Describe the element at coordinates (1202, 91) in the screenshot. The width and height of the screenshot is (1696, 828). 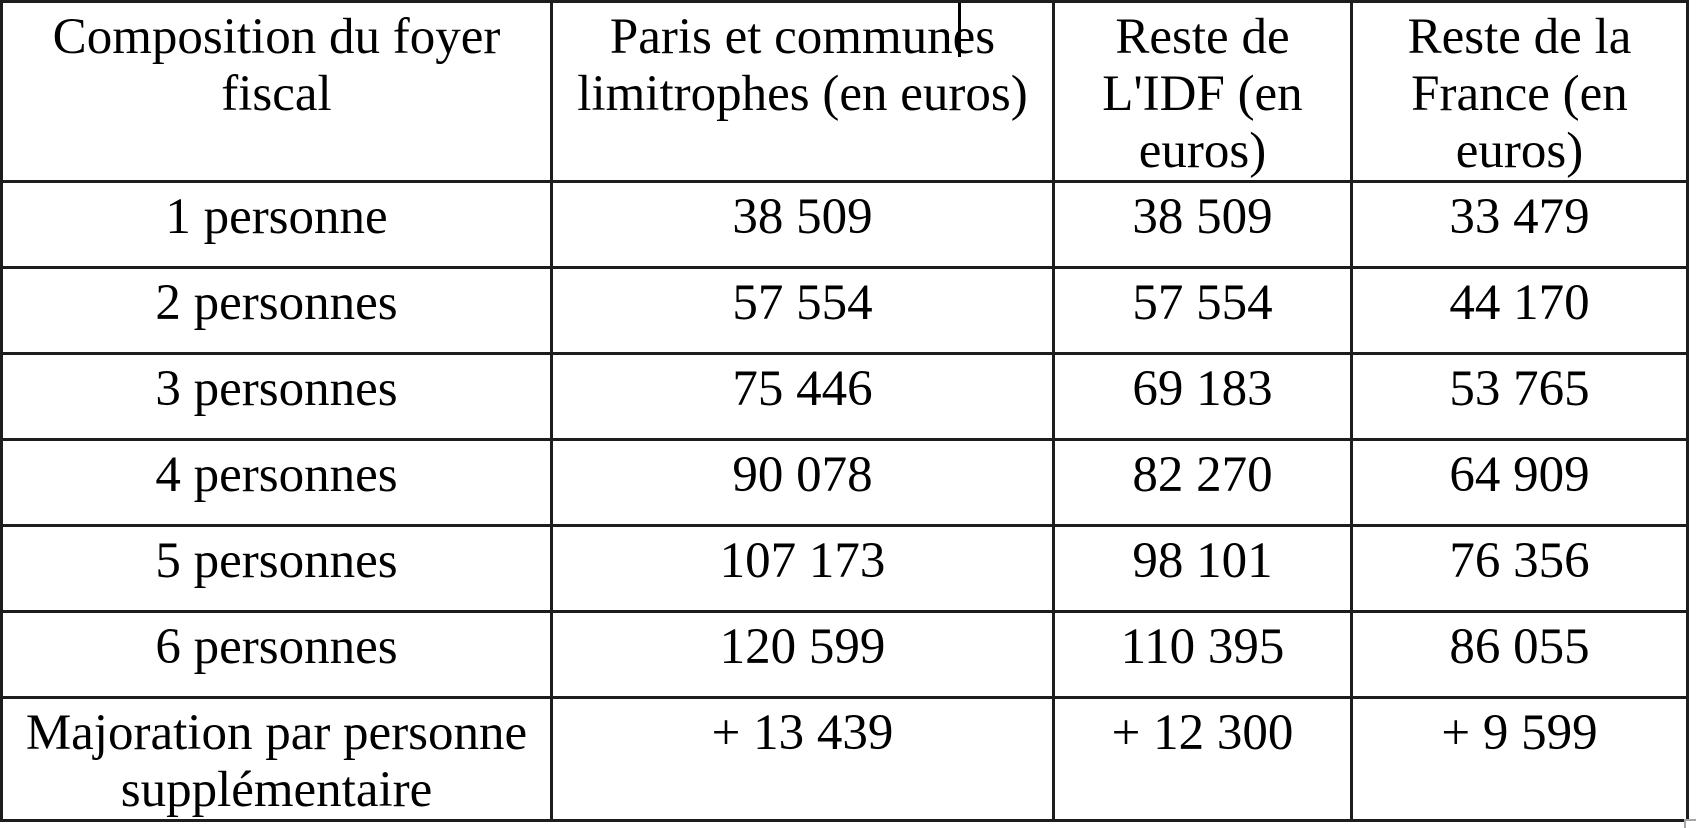
I see `column-header-reste-idf: Reste de L'IDF (en euros)` at that location.